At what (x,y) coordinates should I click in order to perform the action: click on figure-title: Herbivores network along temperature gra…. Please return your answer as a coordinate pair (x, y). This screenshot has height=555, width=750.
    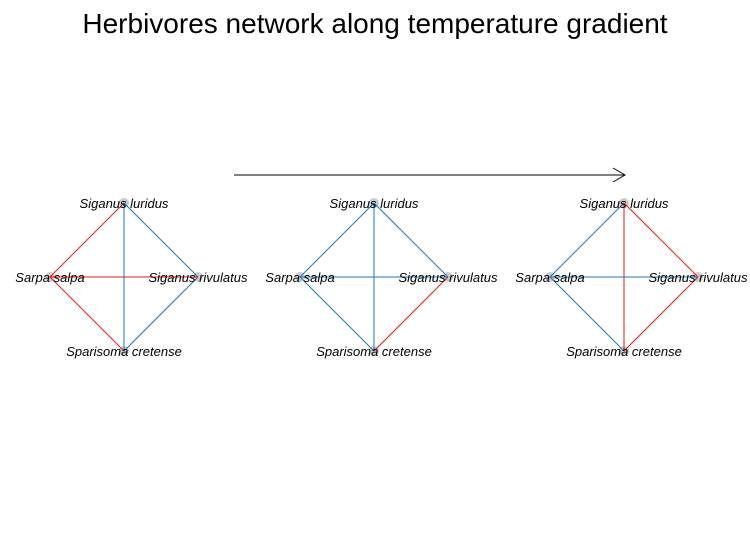
    Looking at the image, I should click on (375, 23).